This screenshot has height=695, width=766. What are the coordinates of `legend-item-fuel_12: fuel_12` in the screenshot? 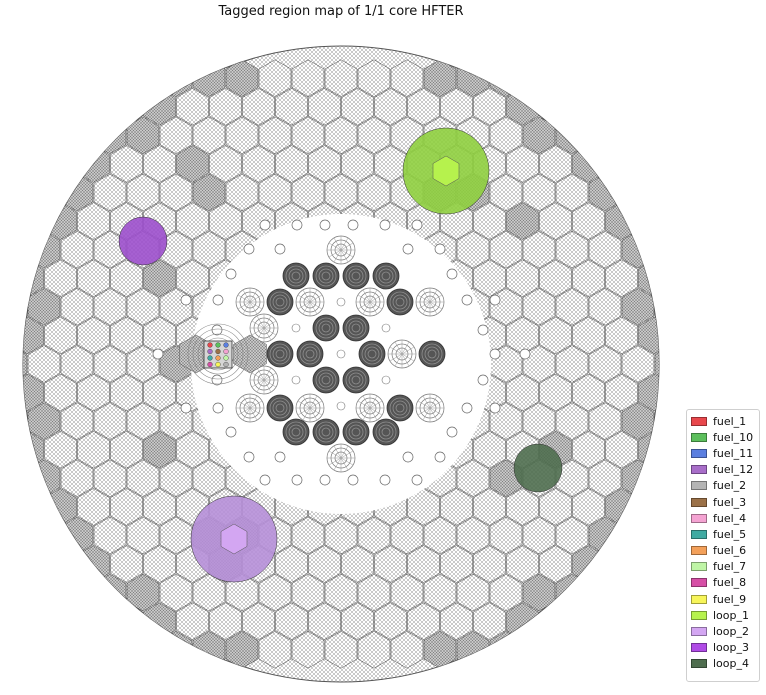 It's located at (725, 470).